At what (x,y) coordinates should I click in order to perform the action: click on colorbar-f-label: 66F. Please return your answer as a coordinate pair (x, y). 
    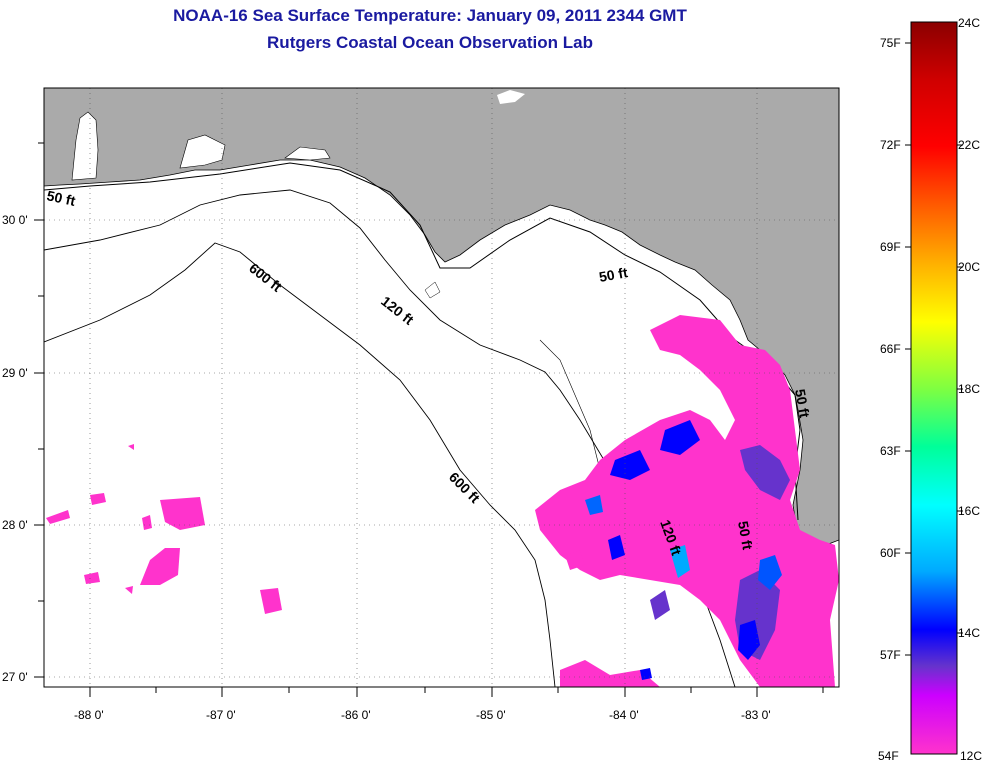
    Looking at the image, I should click on (890, 349).